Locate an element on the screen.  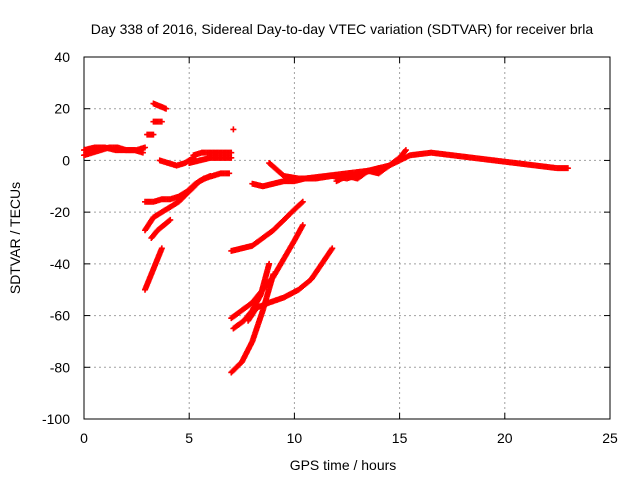
data-point is located at coordinates (233, 129).